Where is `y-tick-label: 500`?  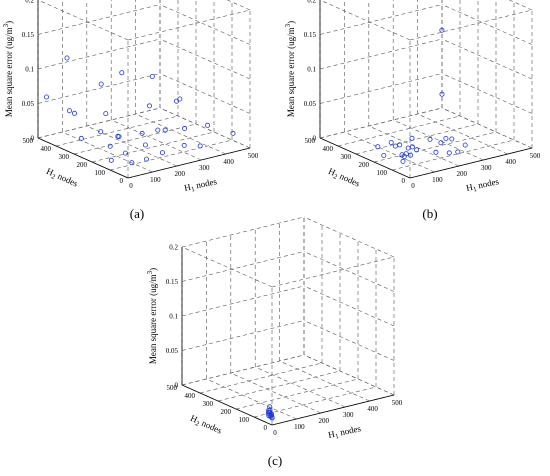
y-tick-label: 500 is located at coordinates (28, 141).